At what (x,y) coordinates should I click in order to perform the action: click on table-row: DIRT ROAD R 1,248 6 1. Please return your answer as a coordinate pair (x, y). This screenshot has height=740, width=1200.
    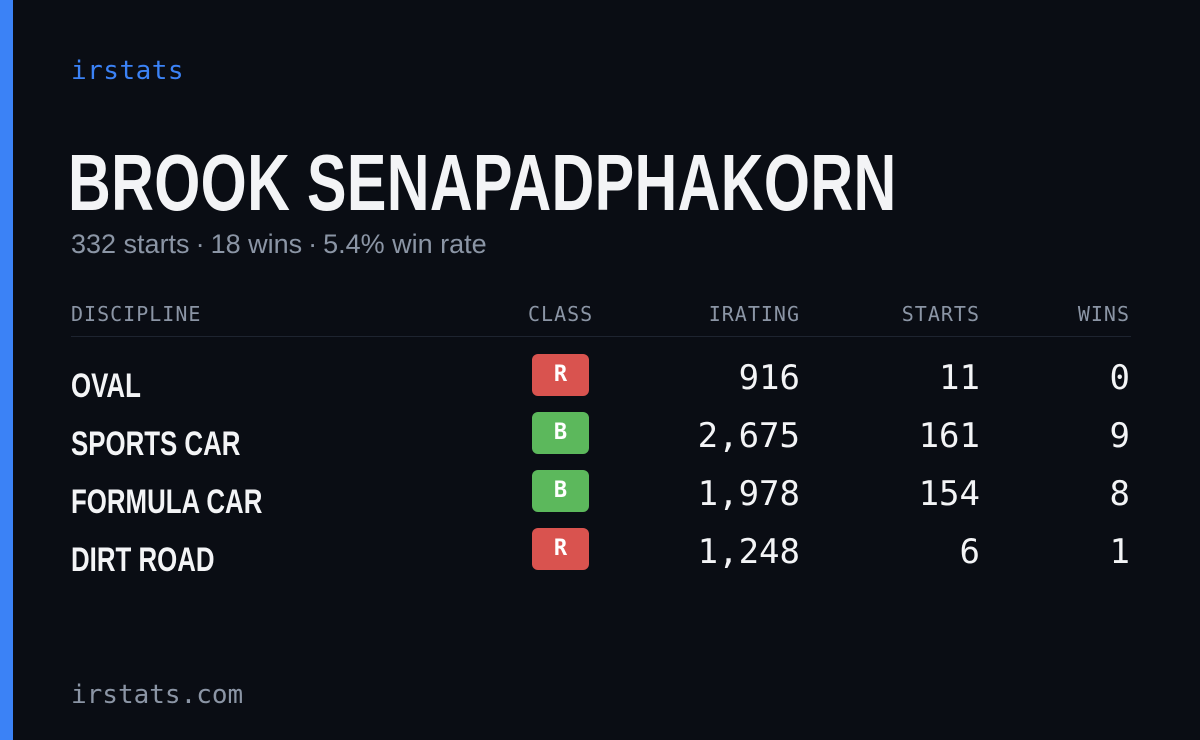
    Looking at the image, I should click on (601, 553).